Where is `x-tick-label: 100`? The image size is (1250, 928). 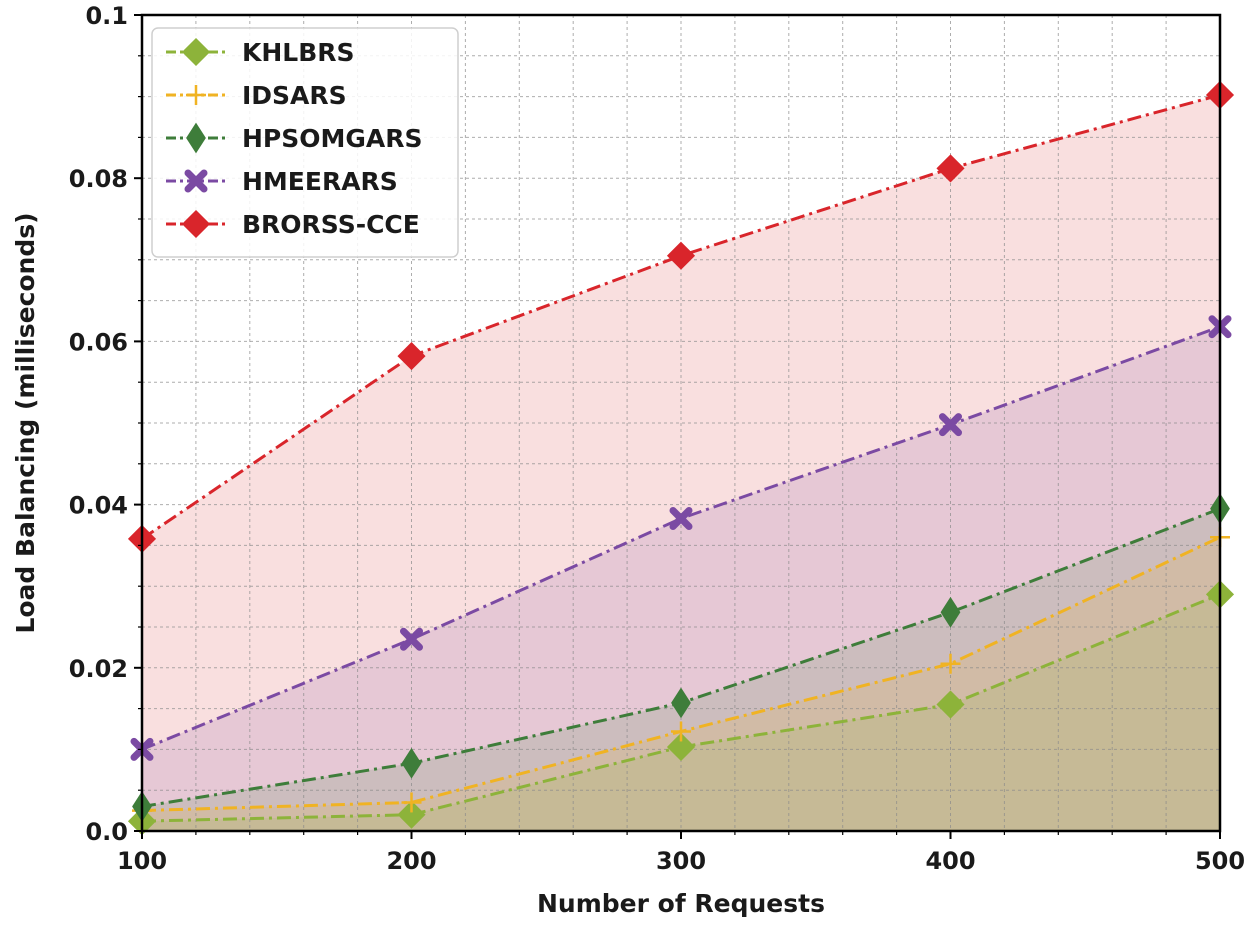
x-tick-label: 100 is located at coordinates (142, 861).